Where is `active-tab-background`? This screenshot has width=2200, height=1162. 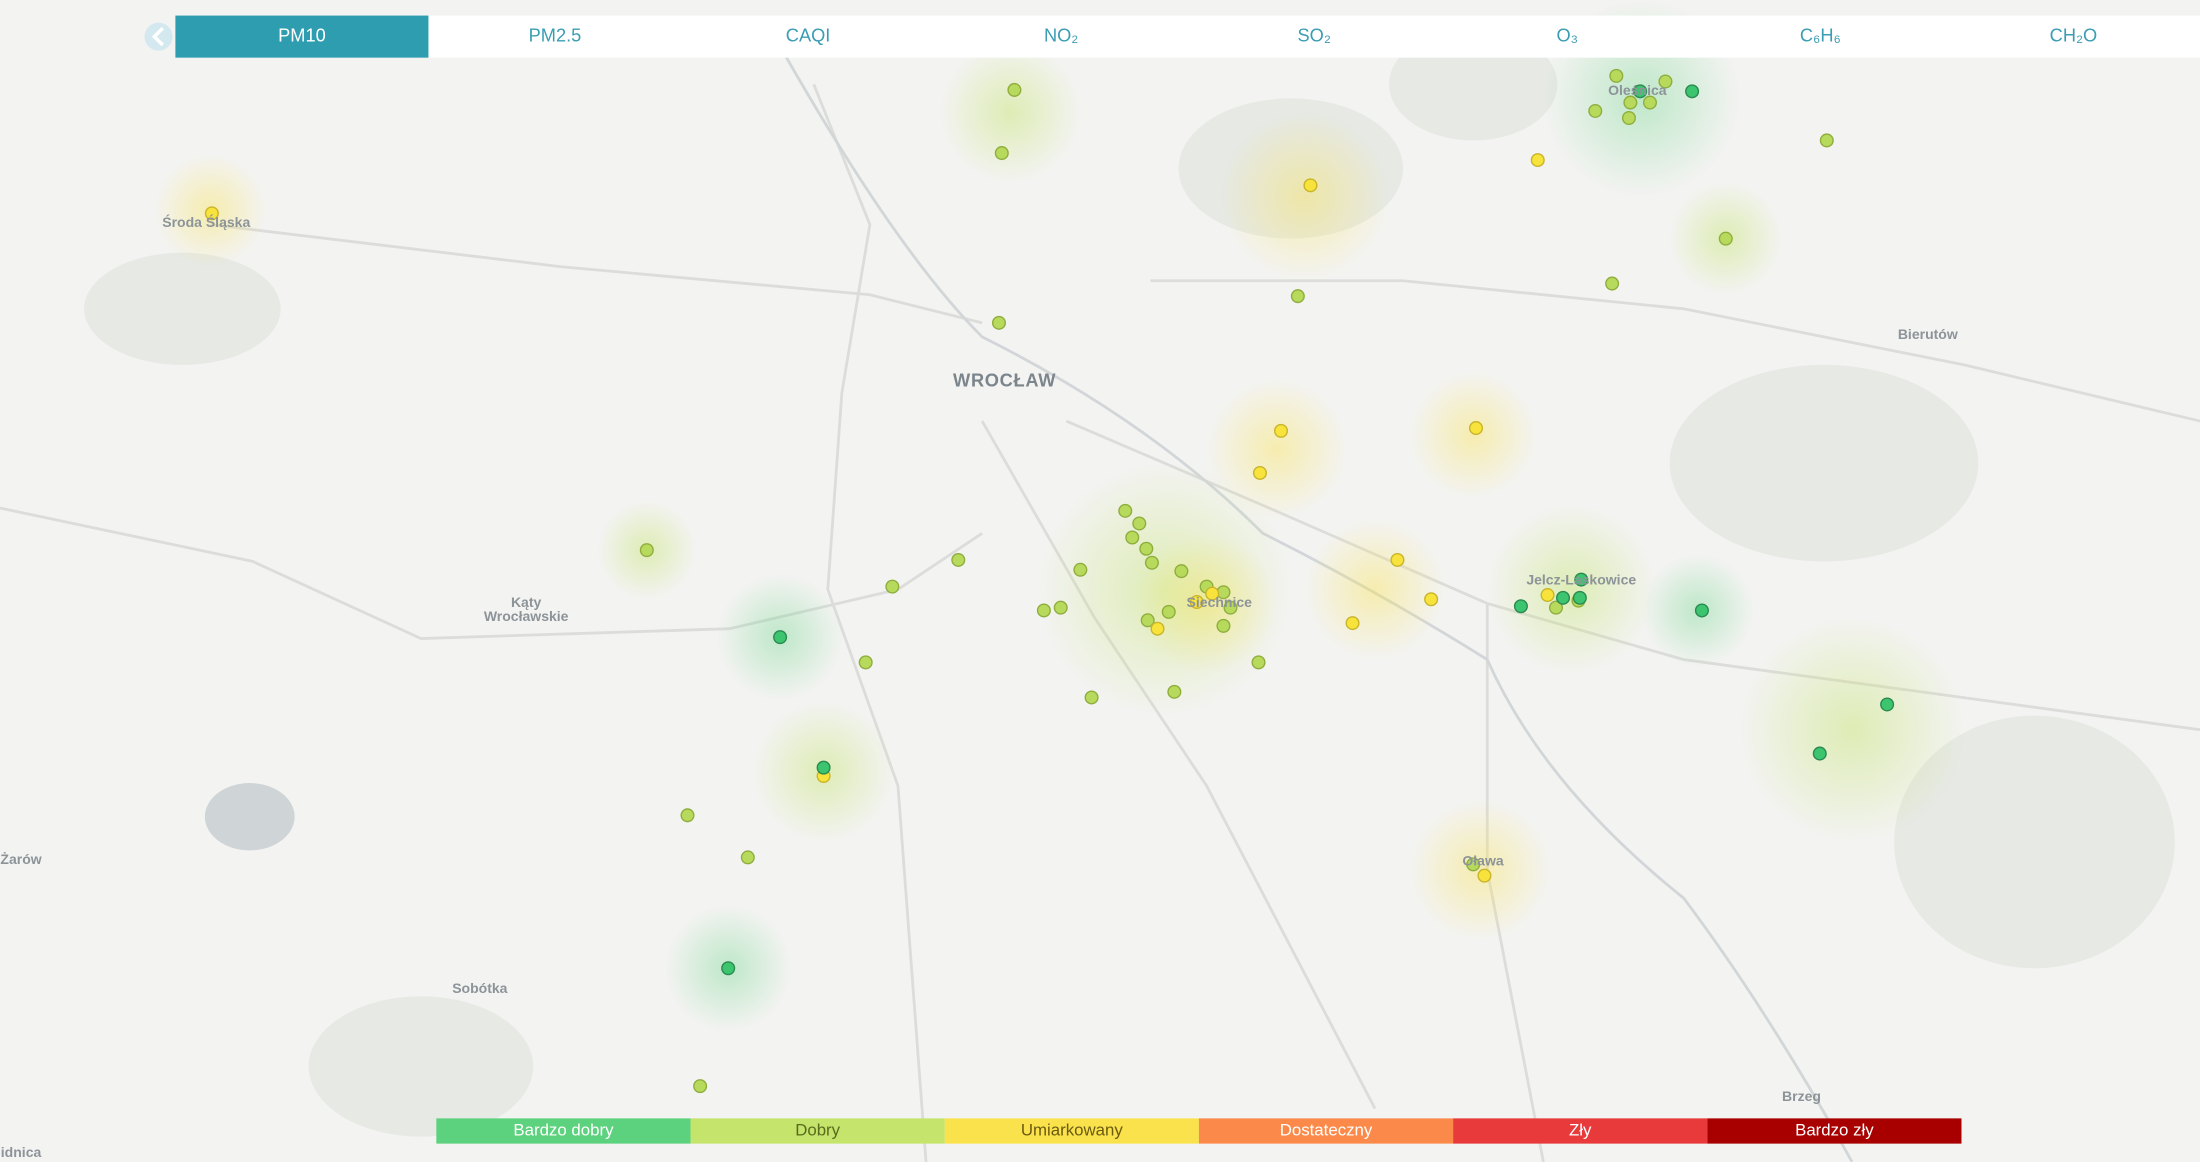 active-tab-background is located at coordinates (302, 36).